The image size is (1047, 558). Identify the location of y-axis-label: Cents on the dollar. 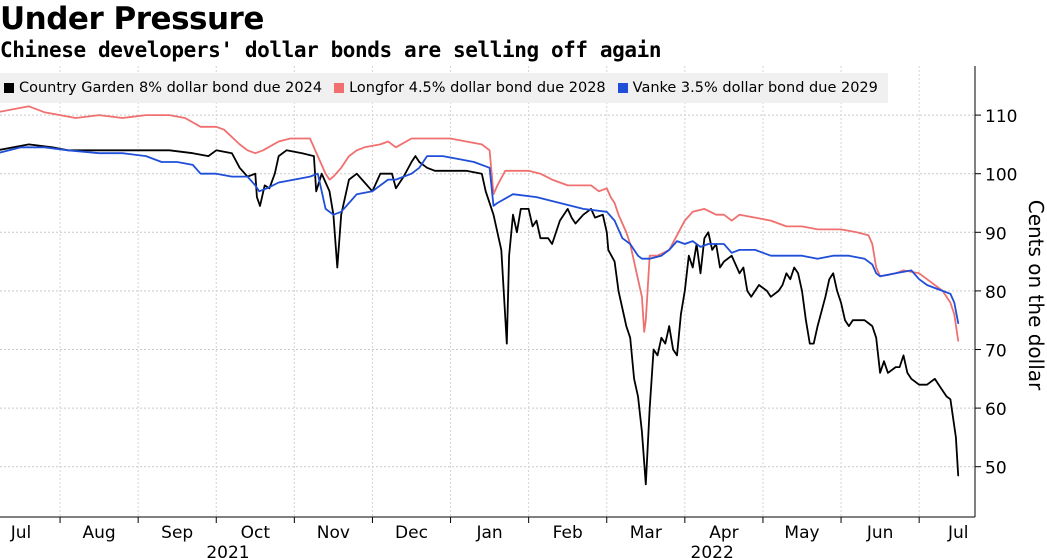
(1035, 295).